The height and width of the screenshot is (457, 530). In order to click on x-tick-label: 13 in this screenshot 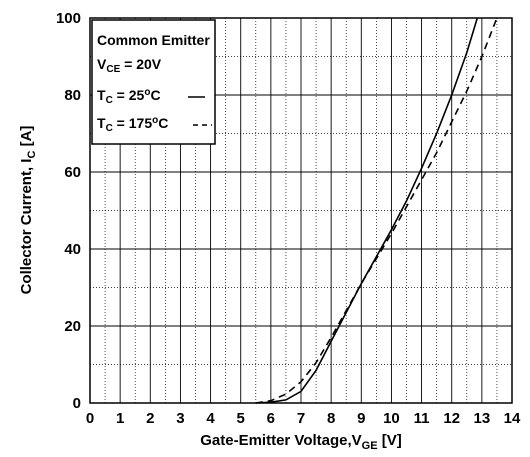, I will do `click(482, 418)`.